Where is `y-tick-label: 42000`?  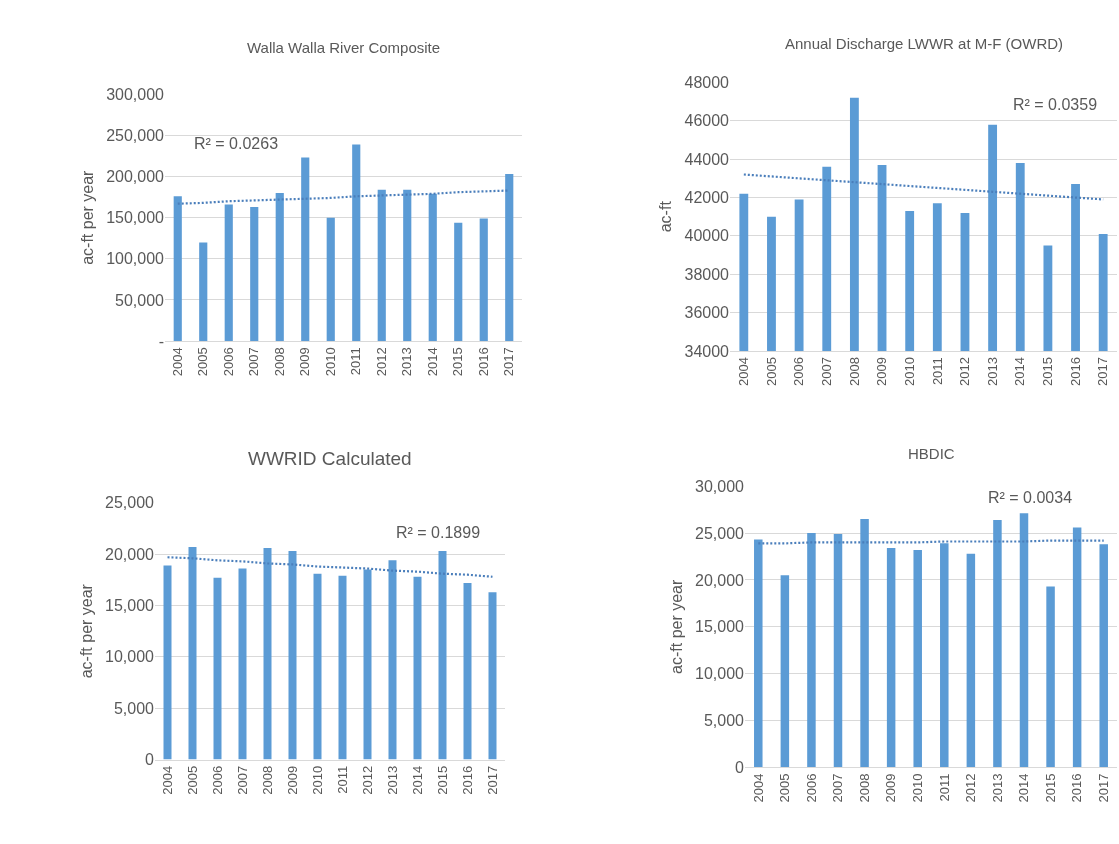 y-tick-label: 42000 is located at coordinates (707, 198).